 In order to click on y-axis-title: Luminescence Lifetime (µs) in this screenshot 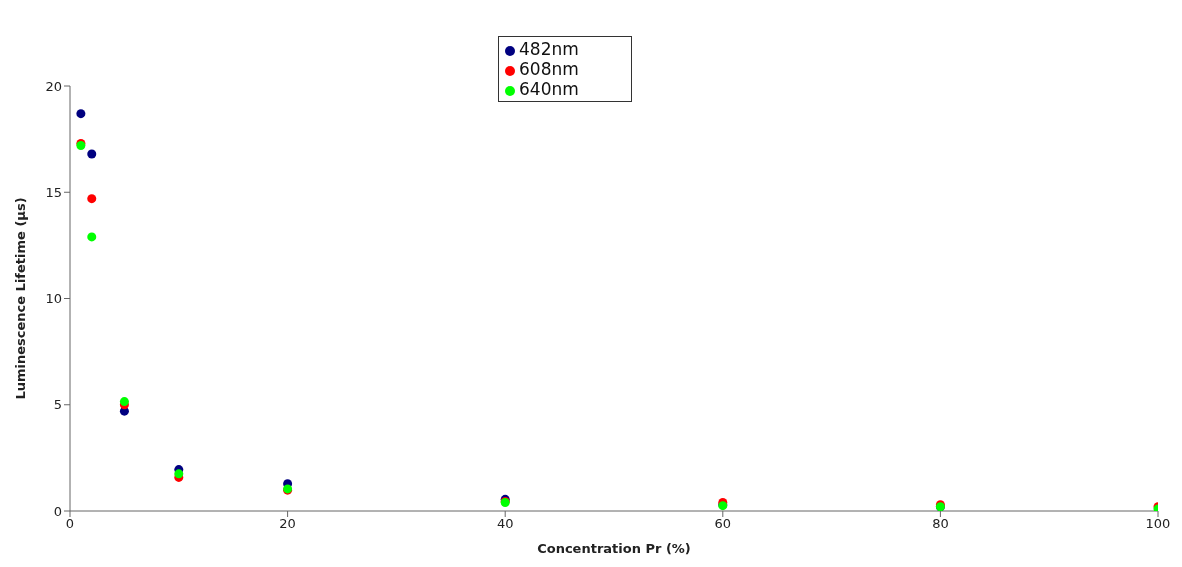, I will do `click(20, 298)`.